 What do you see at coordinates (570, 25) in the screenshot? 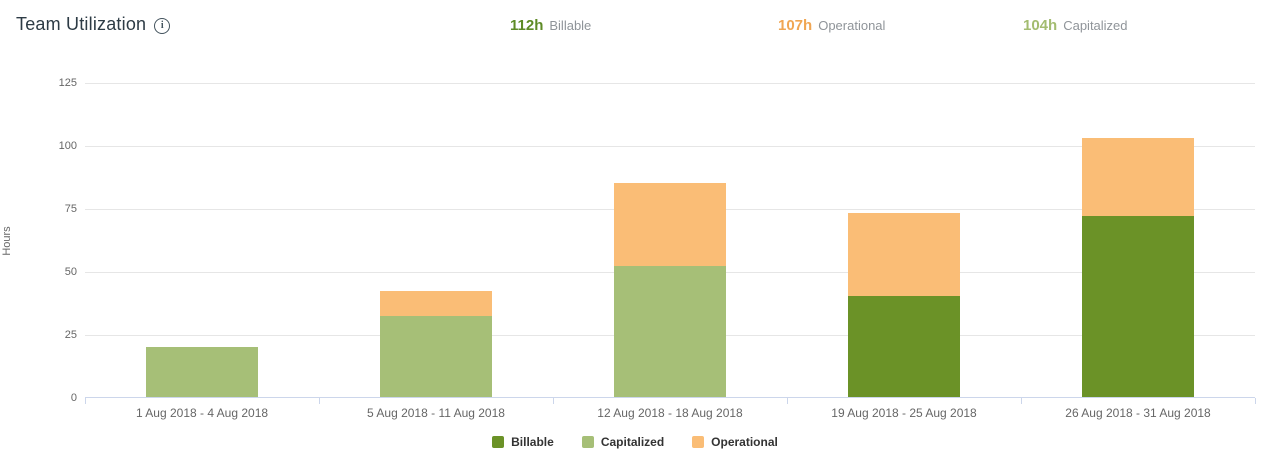
I see `stat-label: Billable` at bounding box center [570, 25].